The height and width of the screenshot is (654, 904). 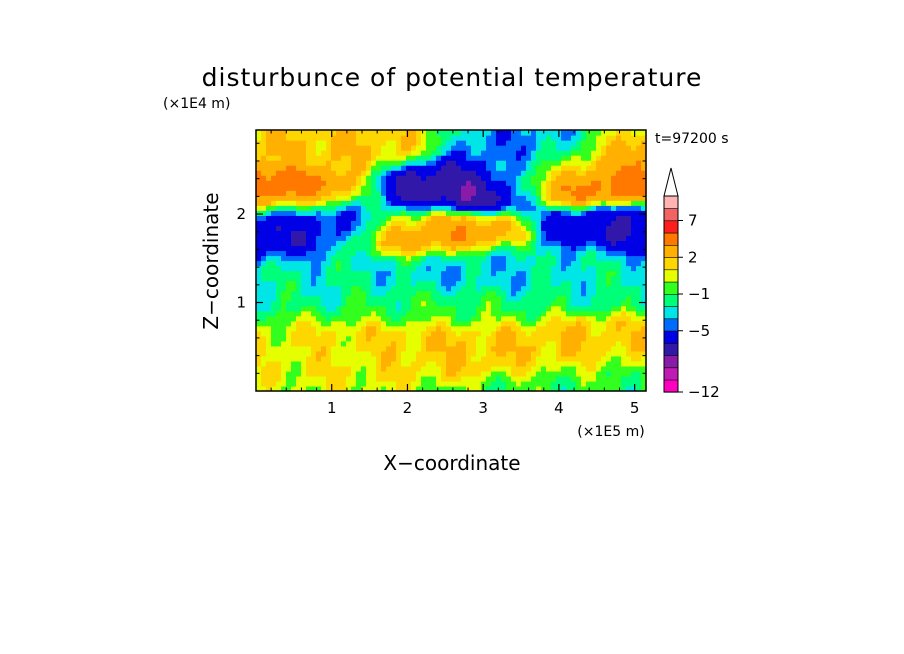 What do you see at coordinates (671, 312) in the screenshot?
I see `colorbar-swatch` at bounding box center [671, 312].